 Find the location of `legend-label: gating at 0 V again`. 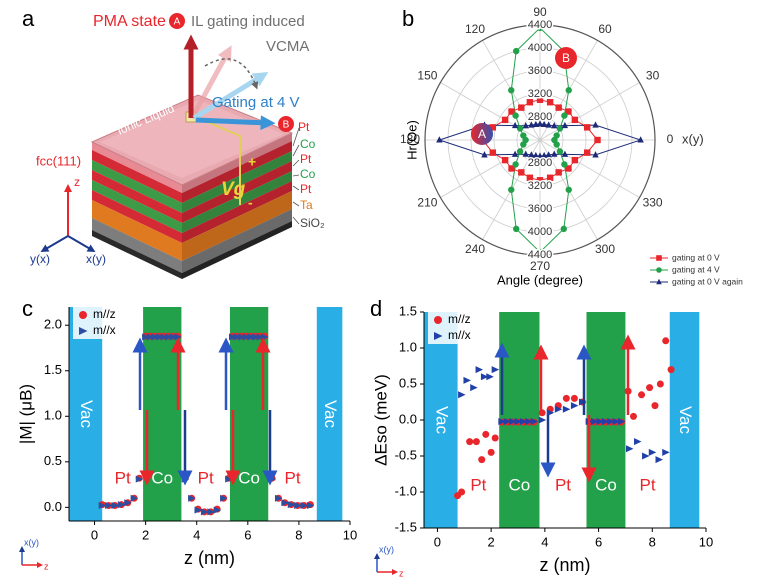

legend-label: gating at 0 V again is located at coordinates (707, 281).